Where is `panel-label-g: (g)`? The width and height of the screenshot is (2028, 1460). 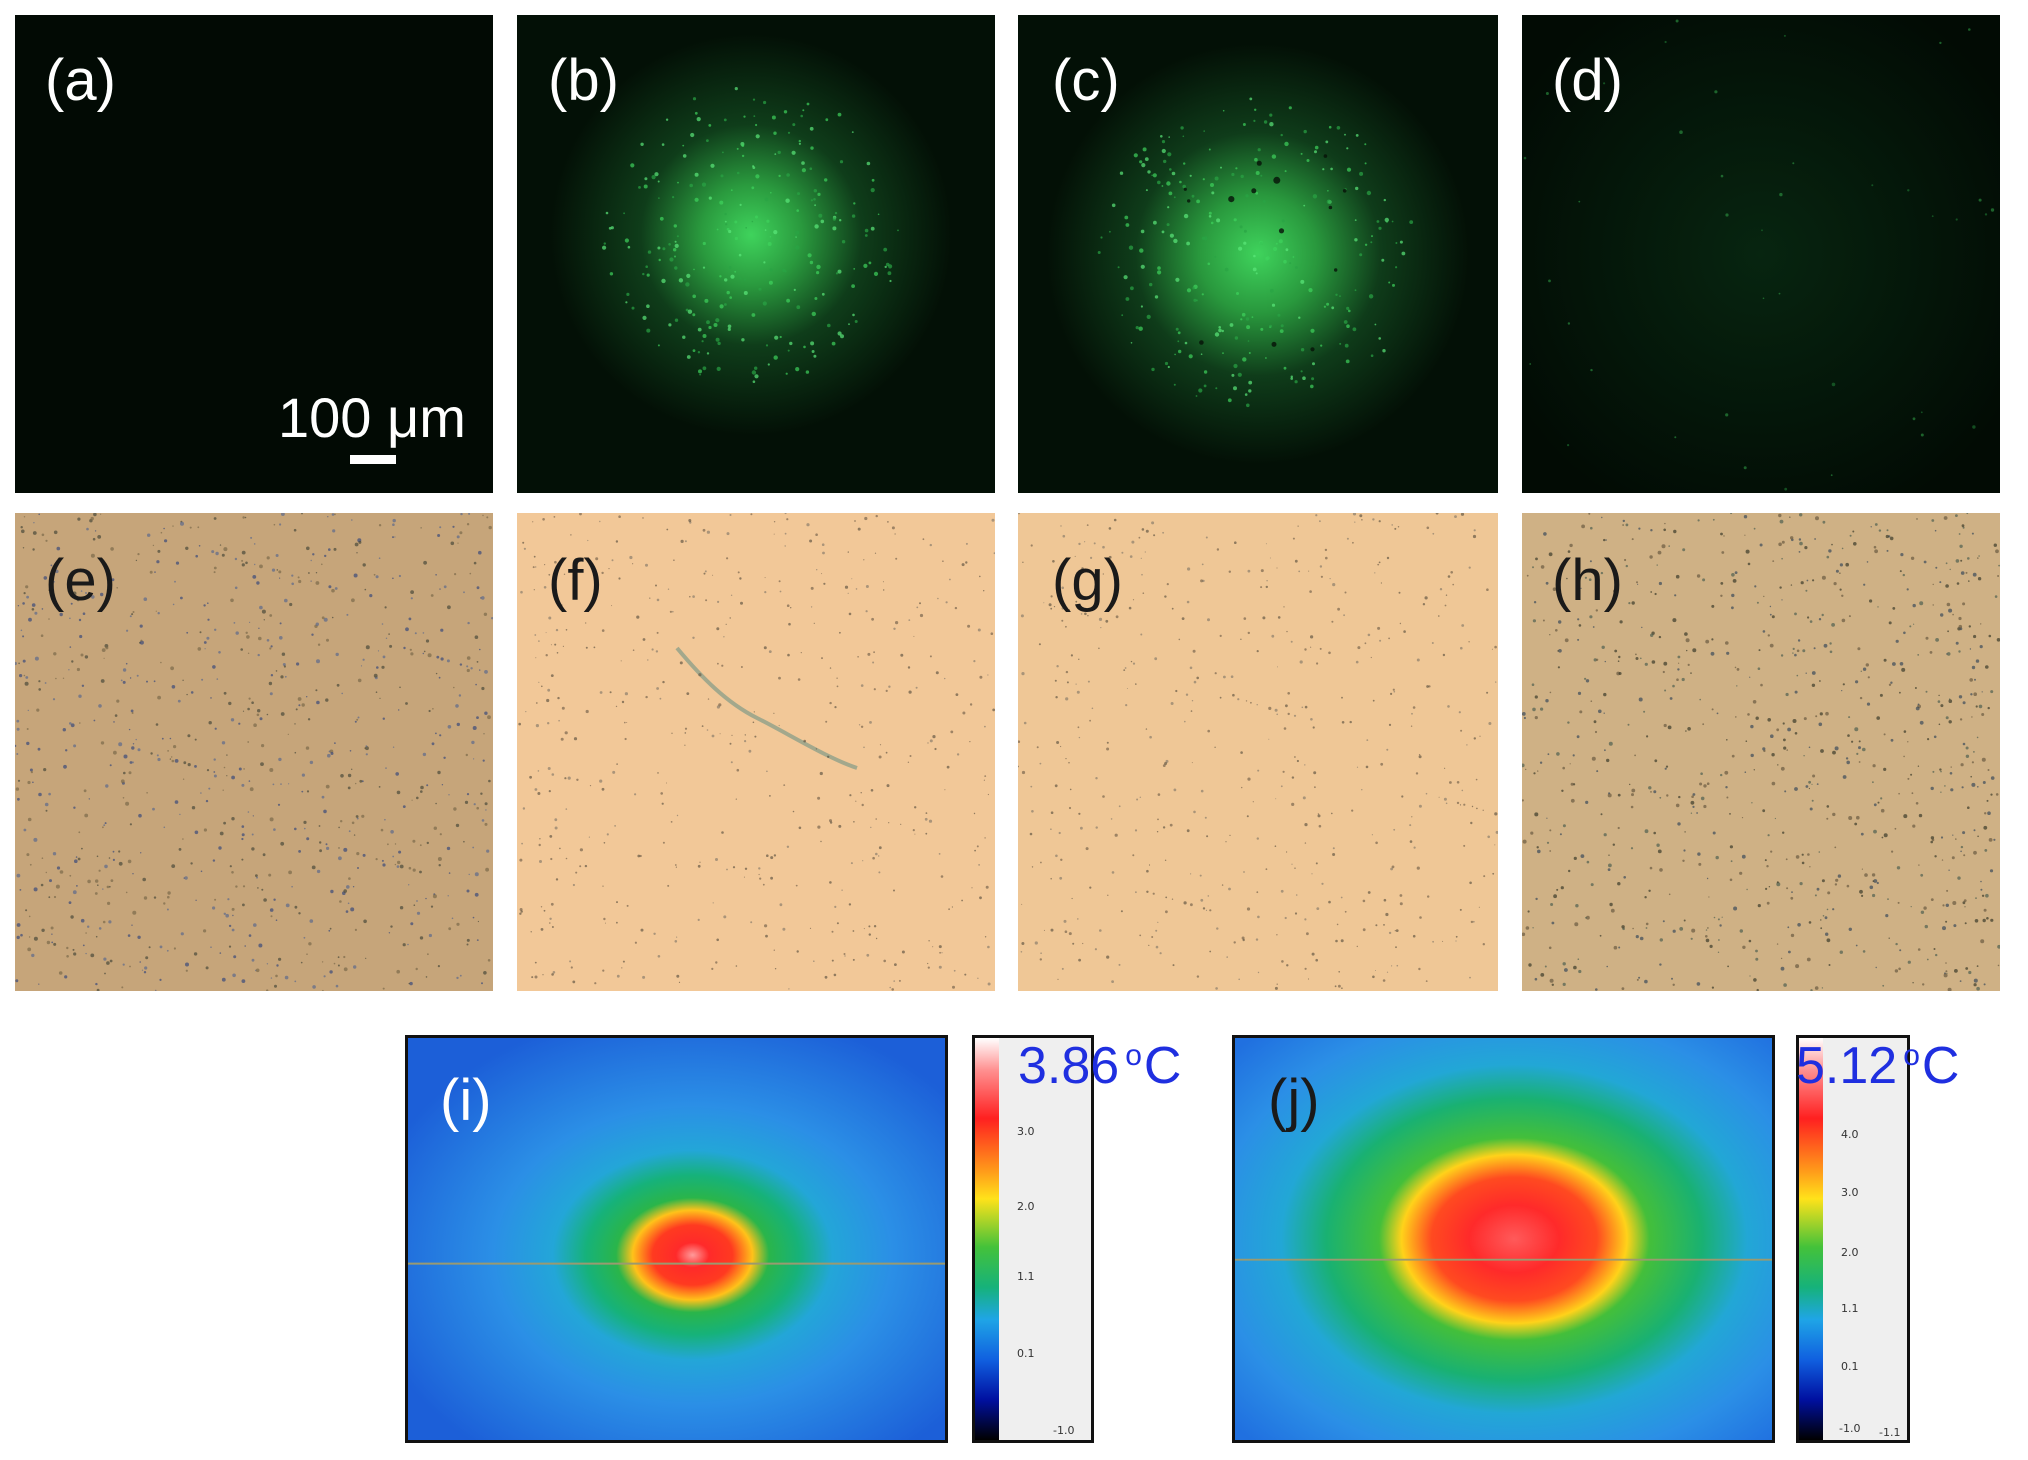 panel-label-g: (g) is located at coordinates (1087, 580).